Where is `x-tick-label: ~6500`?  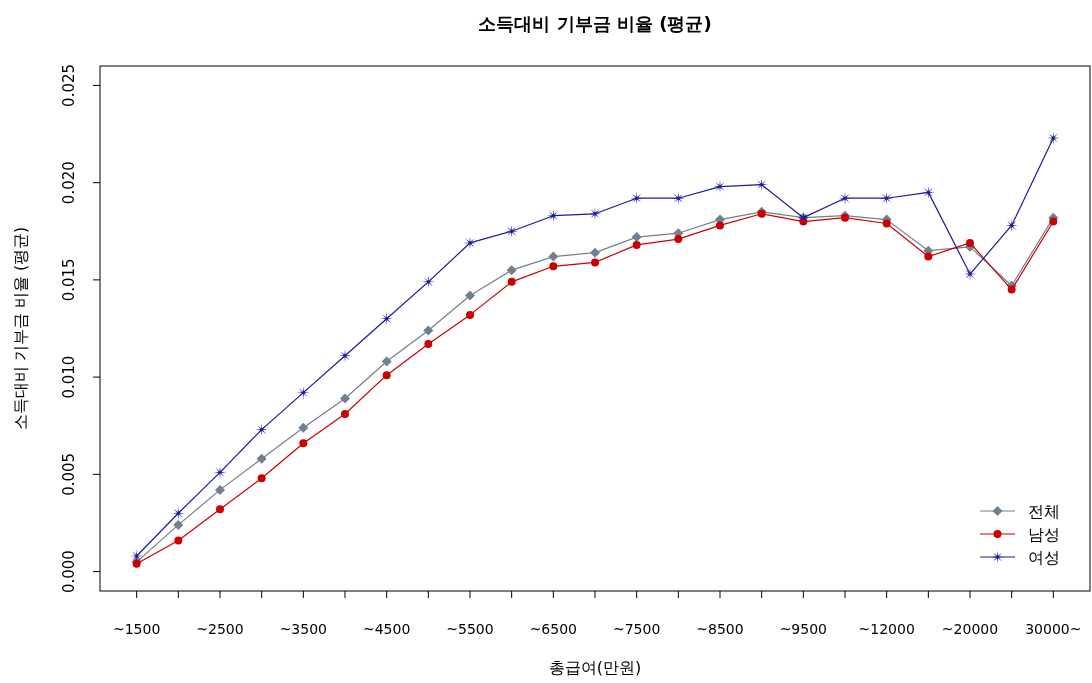
x-tick-label: ~6500 is located at coordinates (553, 629).